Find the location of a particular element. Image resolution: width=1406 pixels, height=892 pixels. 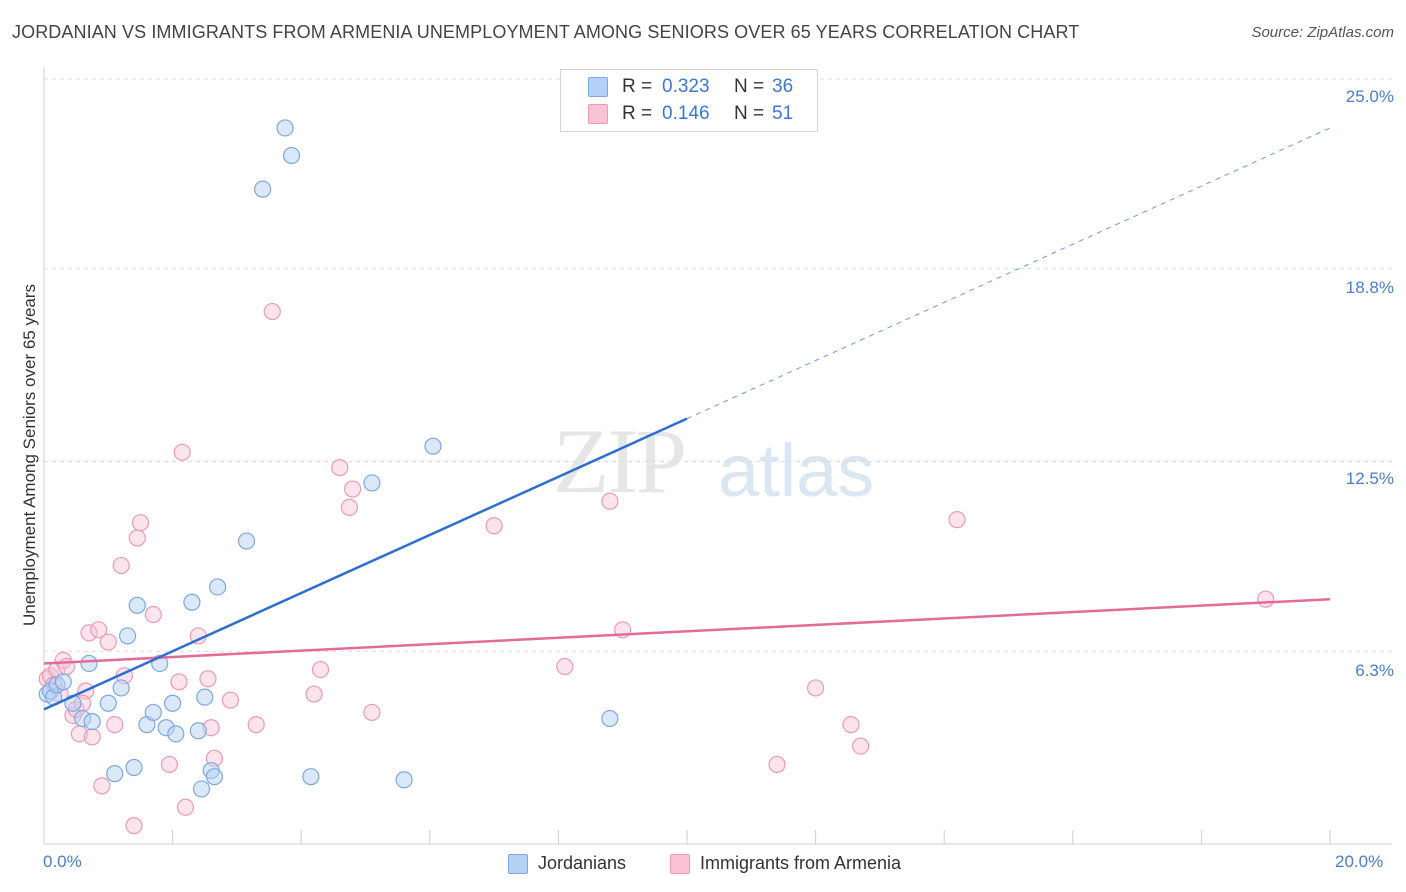

legend-r-value: 0.323 is located at coordinates (686, 86).